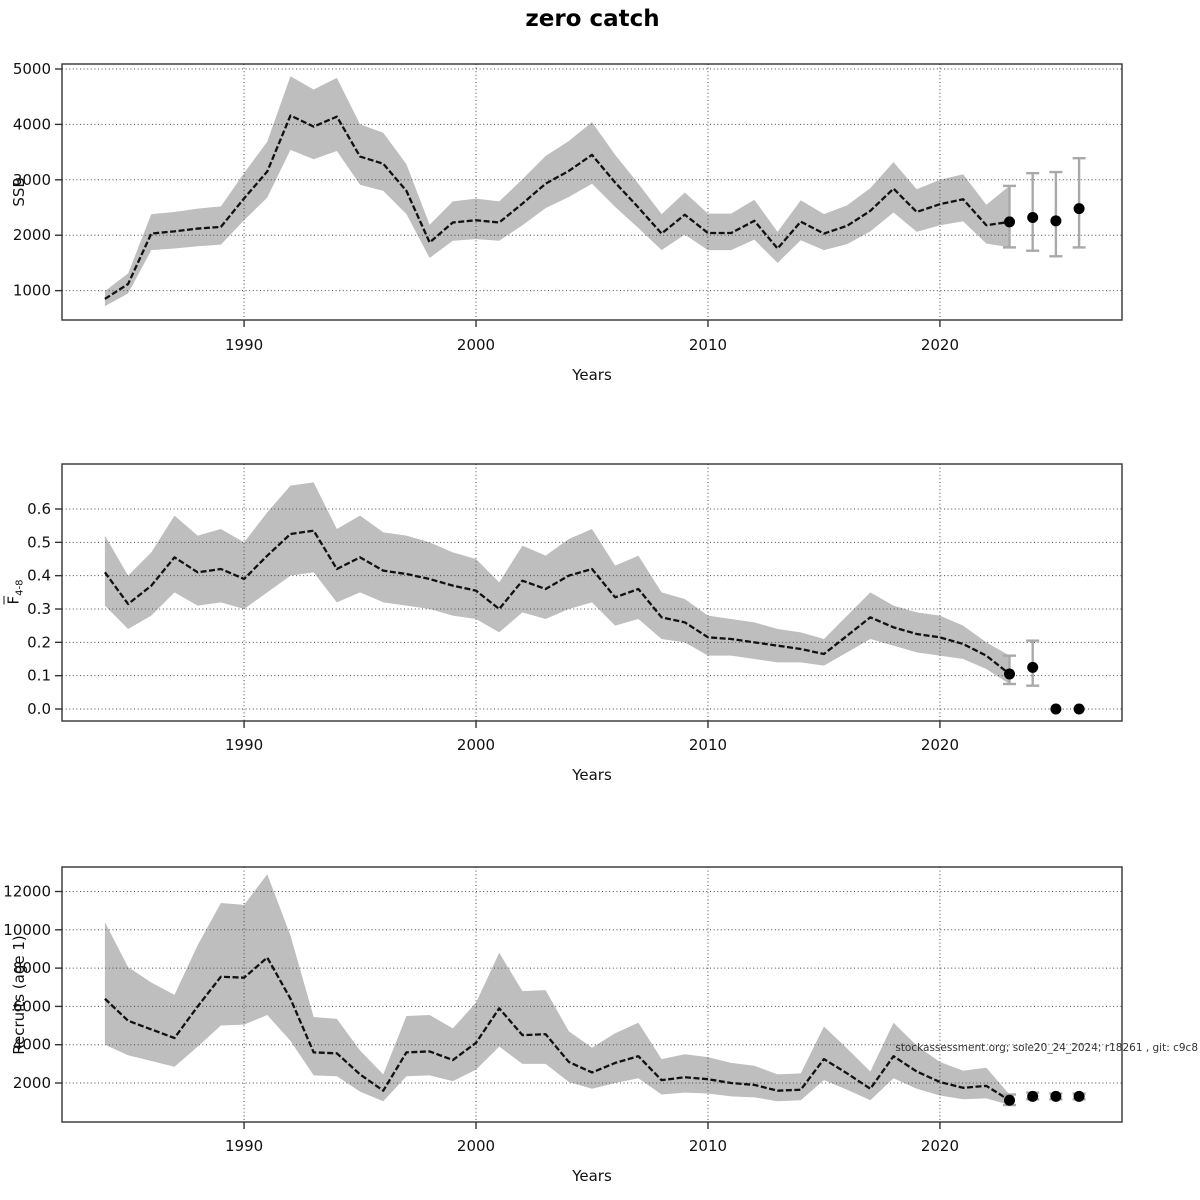  I want to click on ssb-y-tick-label: 5000, so click(32, 69).